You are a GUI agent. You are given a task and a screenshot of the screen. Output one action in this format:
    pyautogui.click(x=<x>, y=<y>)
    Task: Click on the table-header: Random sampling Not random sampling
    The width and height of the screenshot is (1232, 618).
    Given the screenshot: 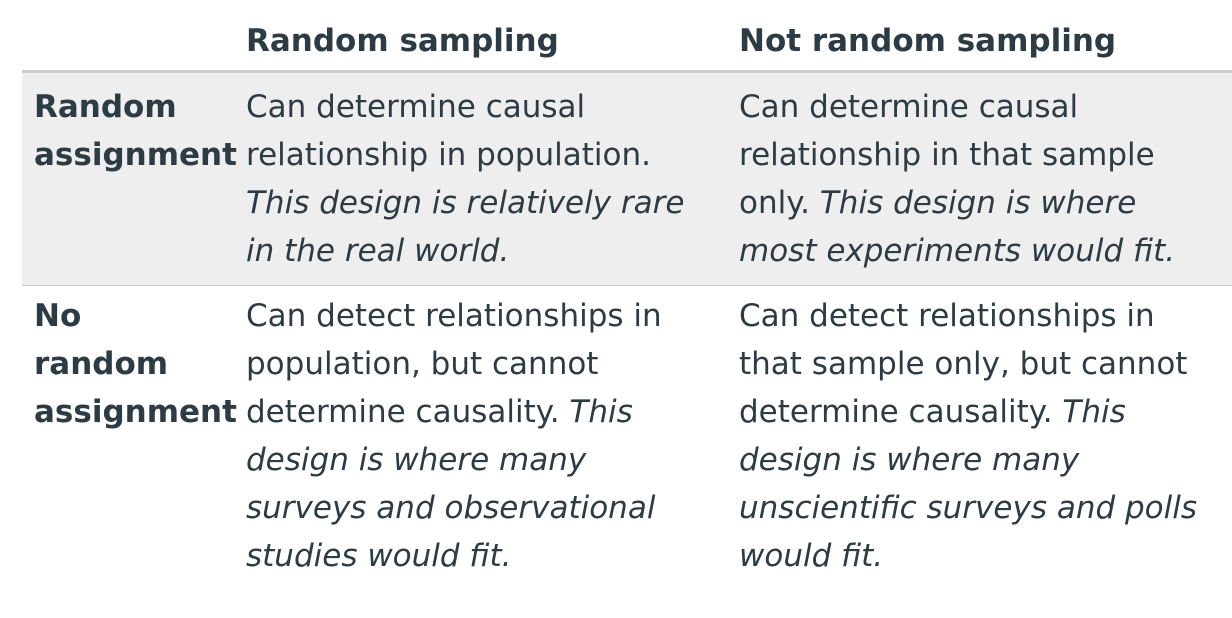 What is the action you would take?
    pyautogui.click(x=627, y=40)
    